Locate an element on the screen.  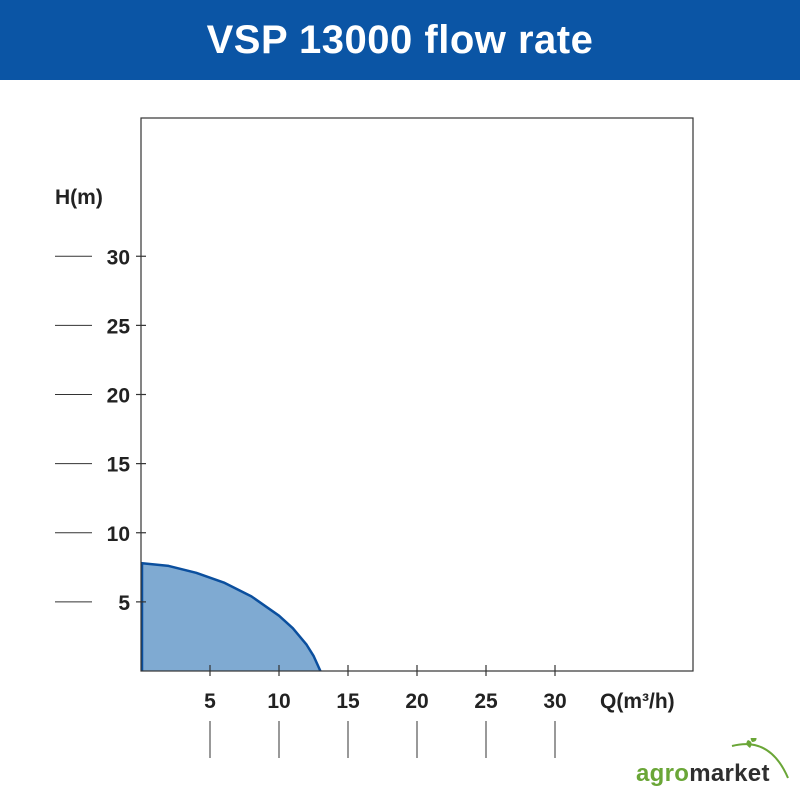
x-tick-label: 25 is located at coordinates (486, 701).